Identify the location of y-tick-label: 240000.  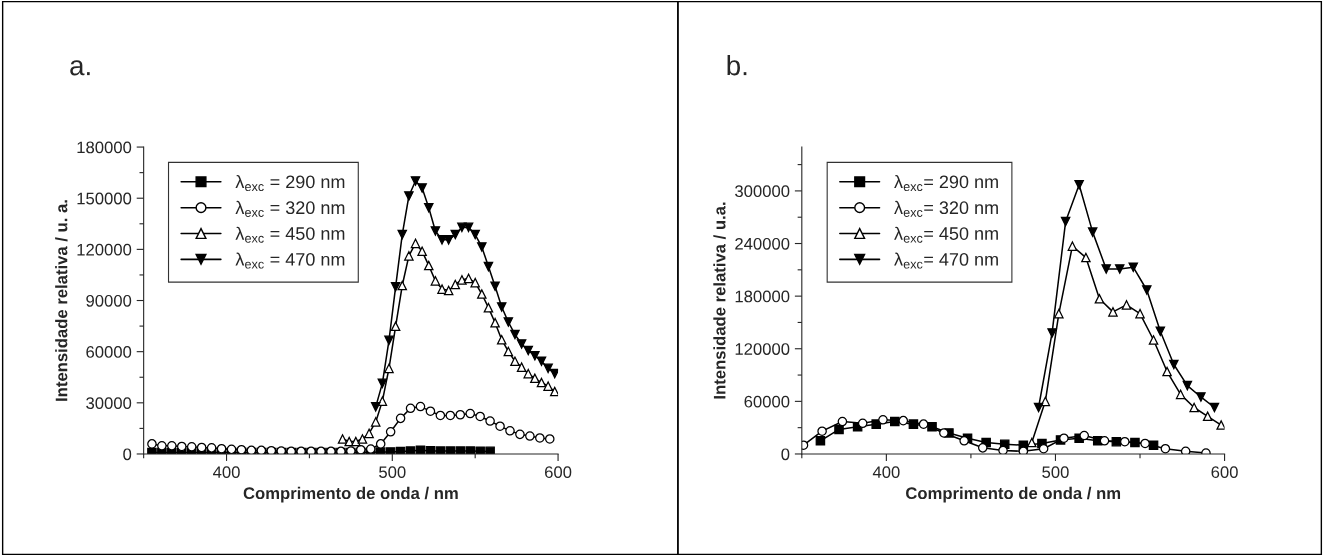
(762, 243).